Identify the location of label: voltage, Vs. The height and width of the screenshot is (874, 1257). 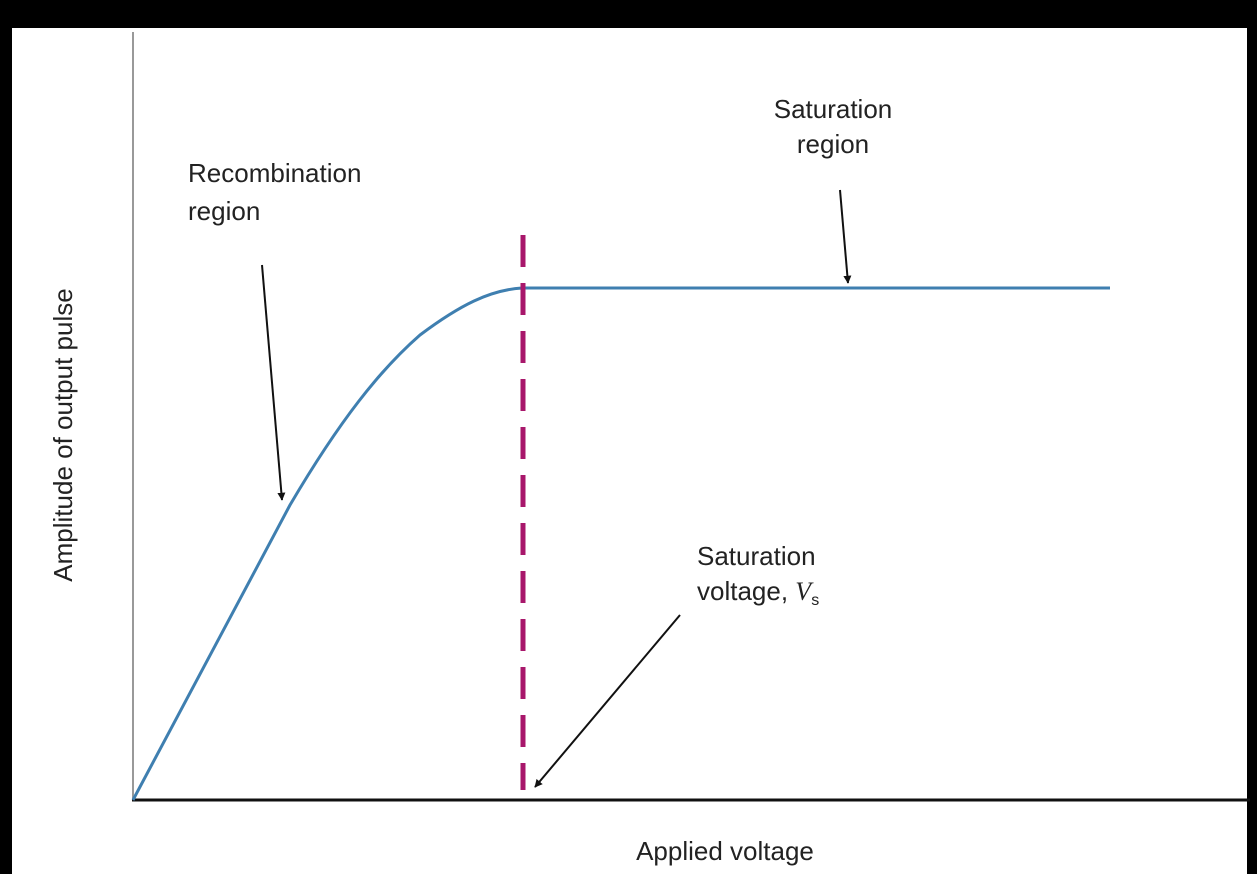
(758, 592).